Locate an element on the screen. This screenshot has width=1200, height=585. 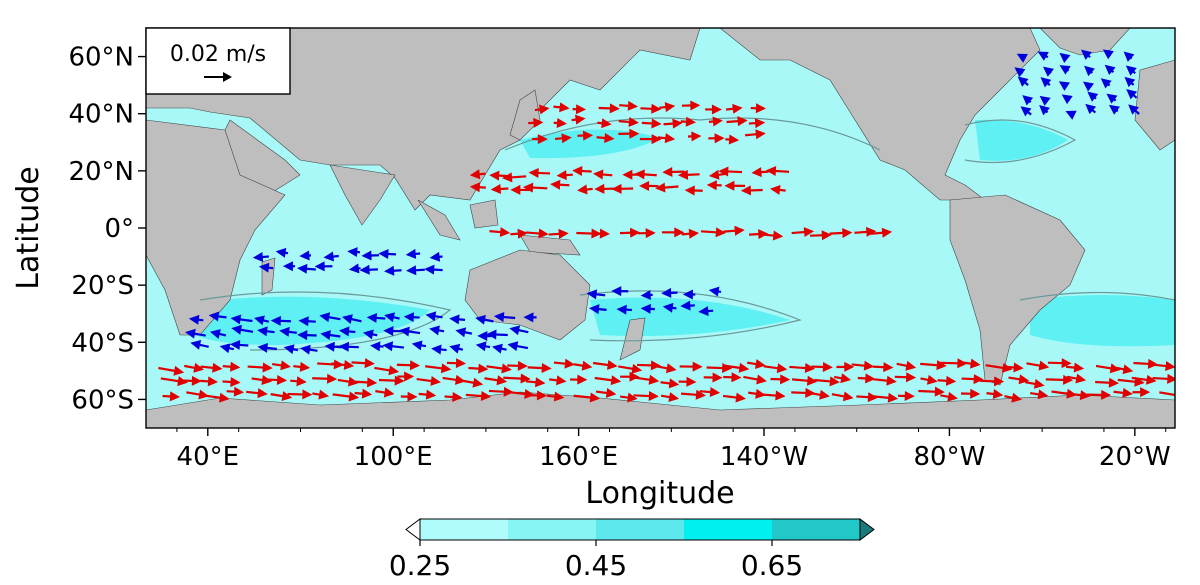
x-tick-label: 140°W is located at coordinates (764, 457).